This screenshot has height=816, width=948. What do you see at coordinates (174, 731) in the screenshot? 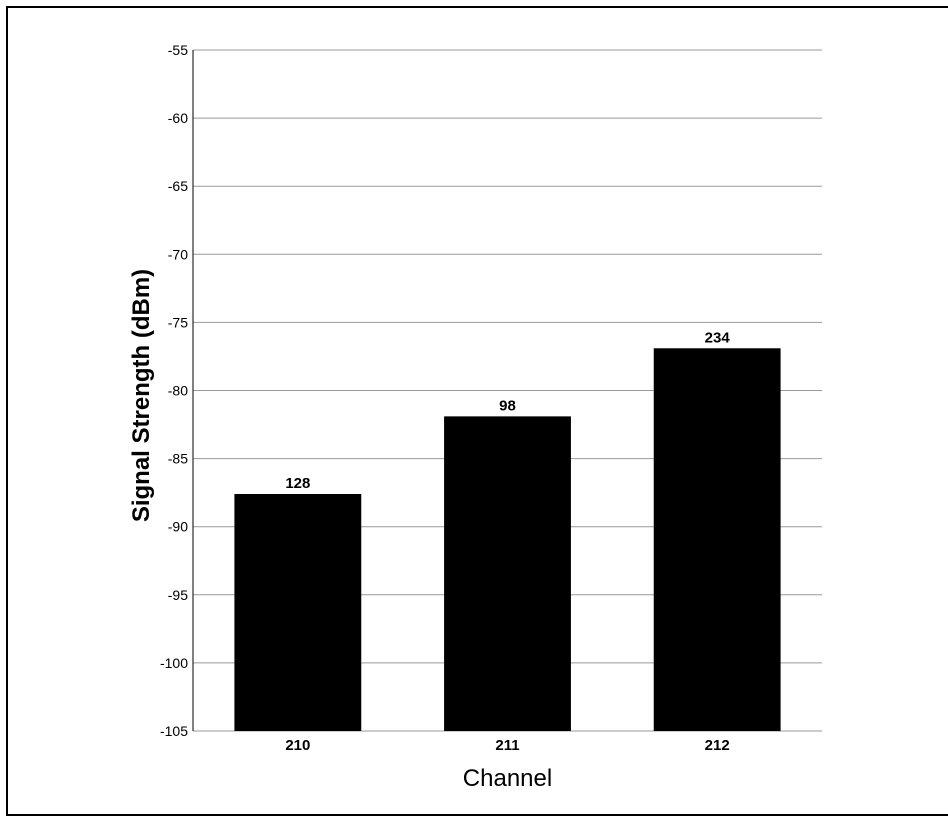
I see `y-tick-label: -105` at bounding box center [174, 731].